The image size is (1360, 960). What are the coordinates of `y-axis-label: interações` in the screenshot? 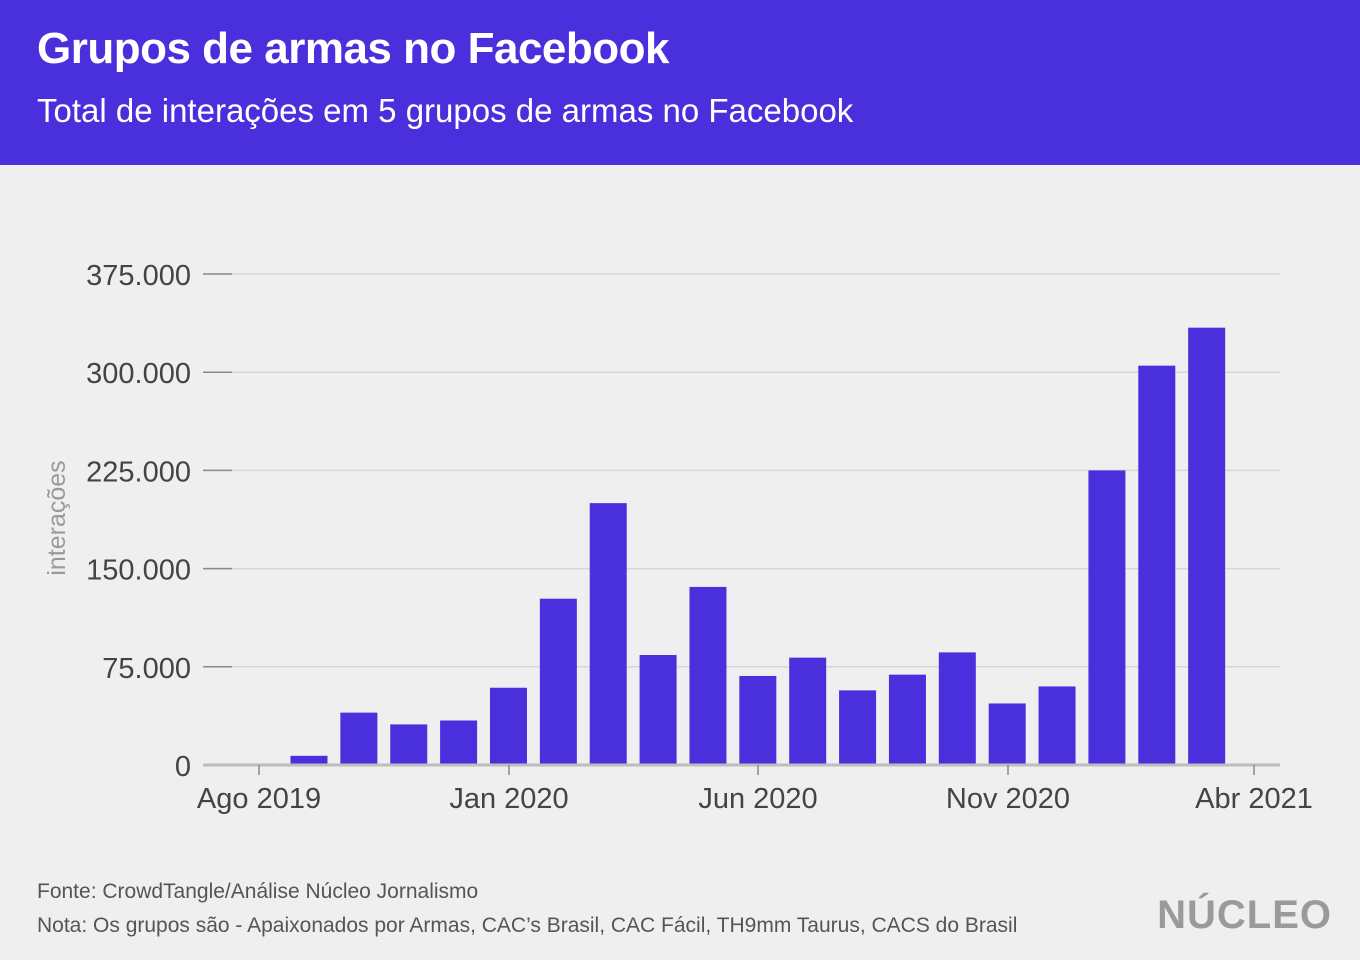 It's located at (57, 517).